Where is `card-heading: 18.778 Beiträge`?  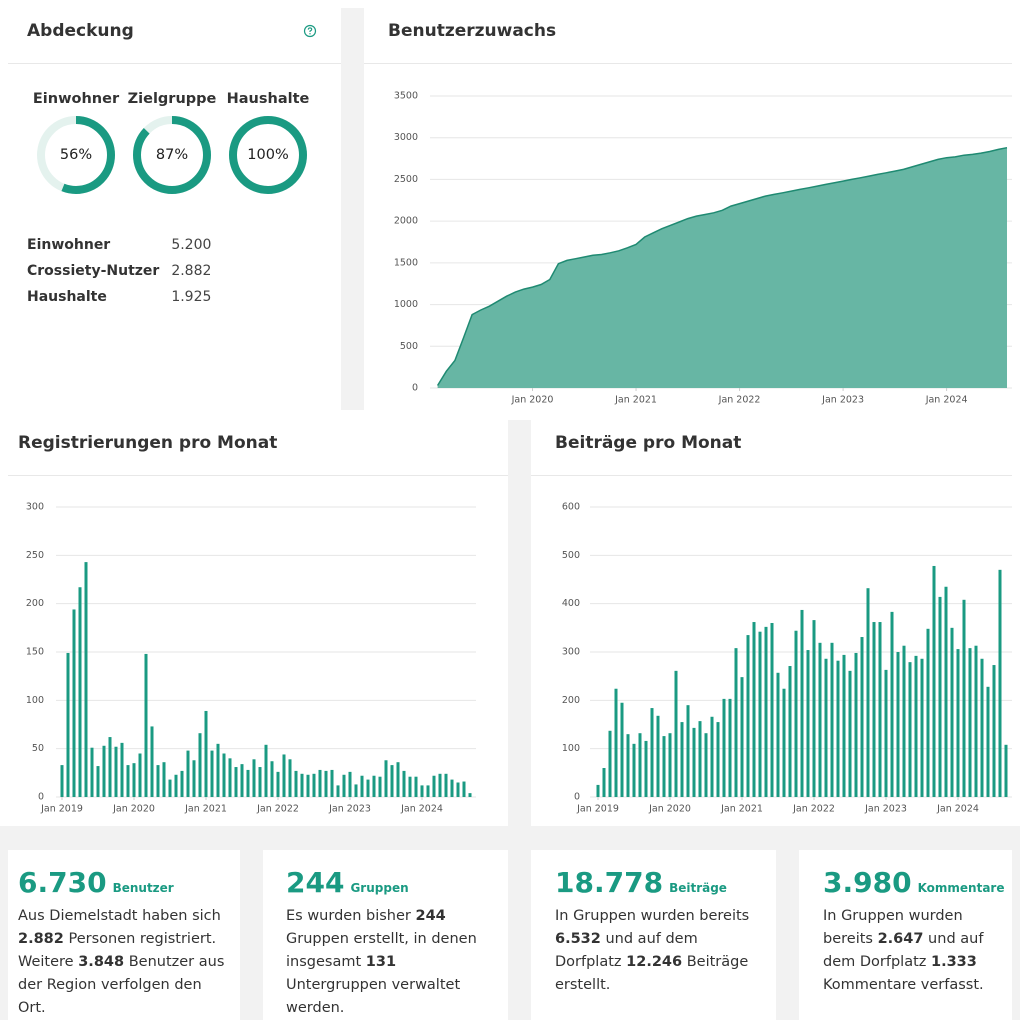 card-heading: 18.778 Beiträge is located at coordinates (660, 882).